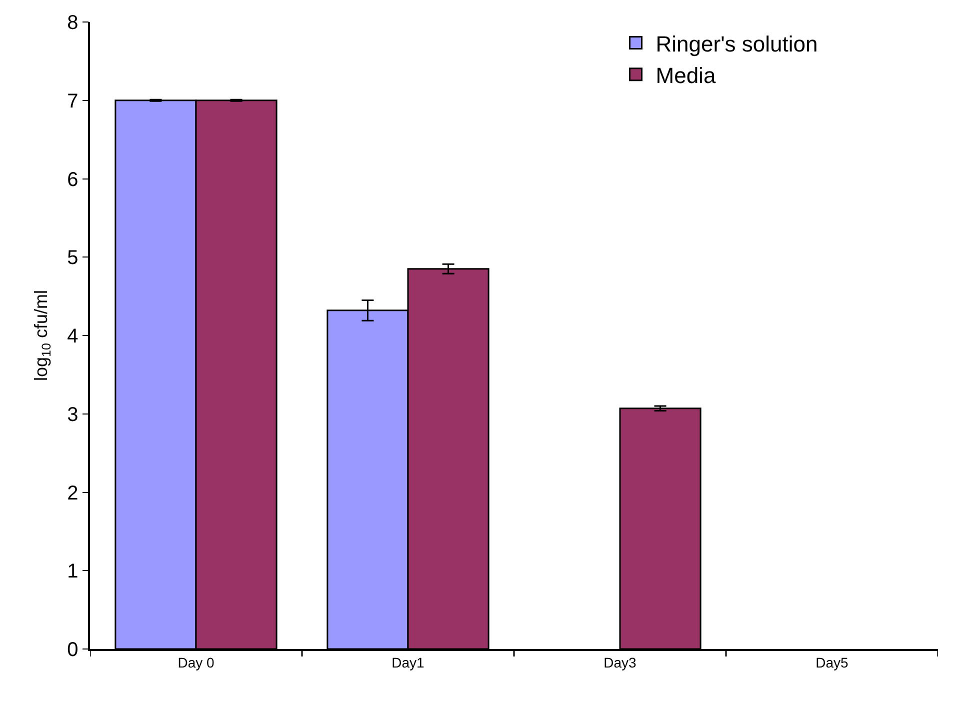 Image resolution: width=968 pixels, height=704 pixels. What do you see at coordinates (72, 258) in the screenshot?
I see `y-tick-label: 5` at bounding box center [72, 258].